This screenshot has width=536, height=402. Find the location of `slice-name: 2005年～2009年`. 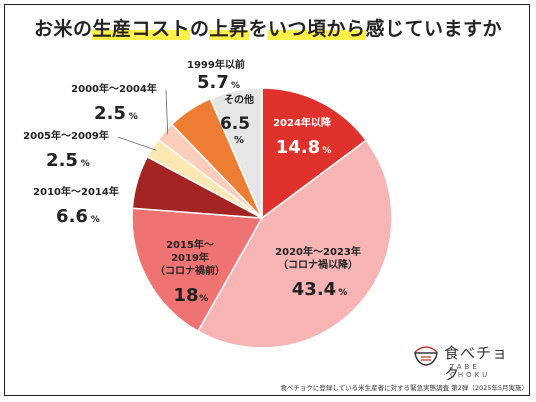

slice-name: 2005年～2009年 is located at coordinates (66, 135).